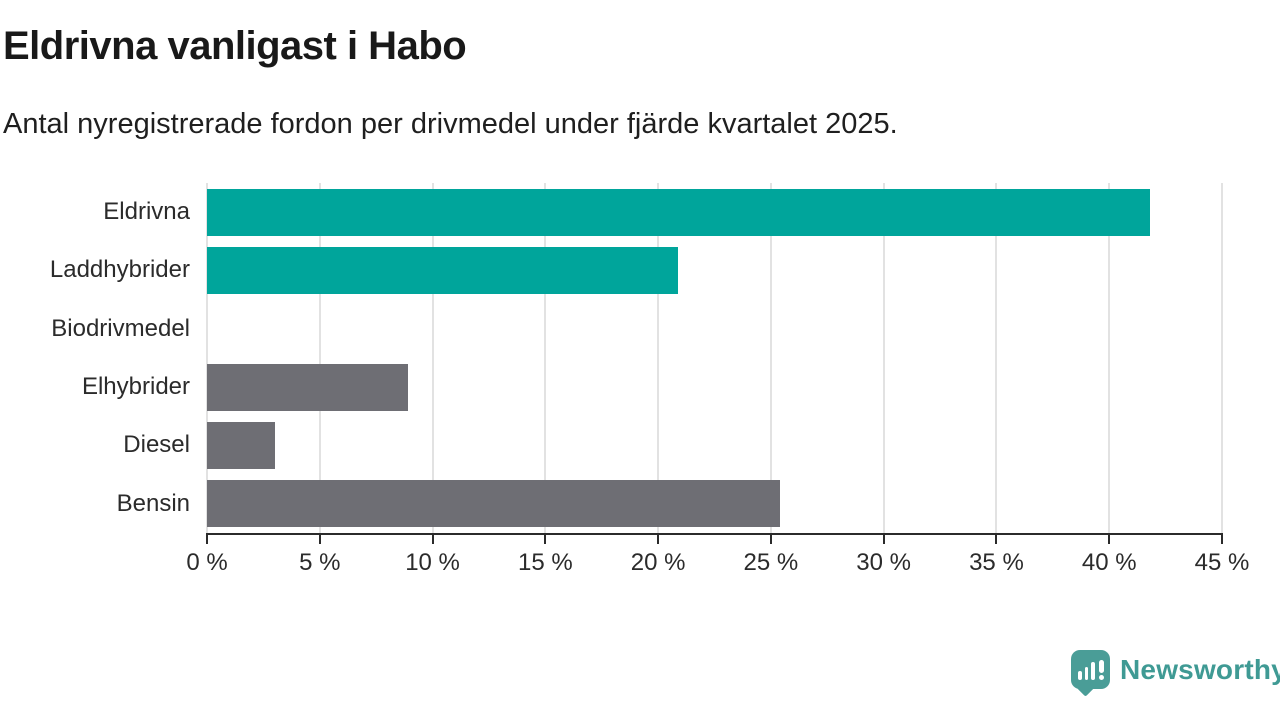 This screenshot has width=1280, height=720. I want to click on newsworthy-wordmark: Newsworthy, so click(1200, 669).